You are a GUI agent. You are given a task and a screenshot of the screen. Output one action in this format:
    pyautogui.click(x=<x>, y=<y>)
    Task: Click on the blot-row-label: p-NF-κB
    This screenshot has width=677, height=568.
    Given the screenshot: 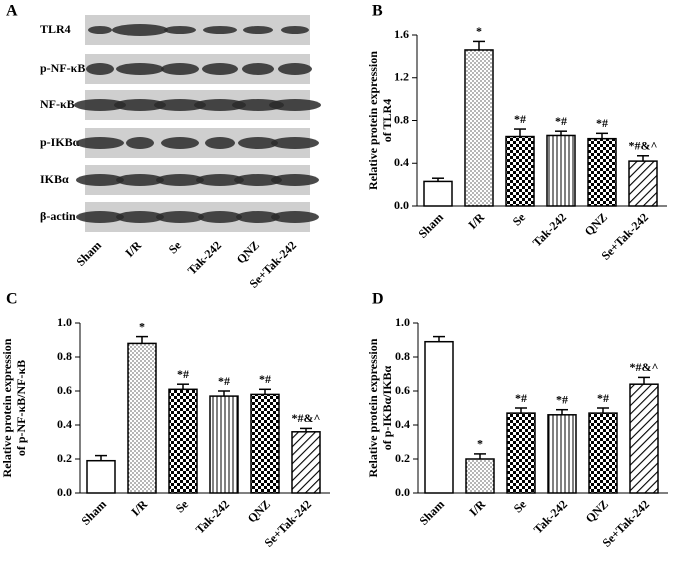 What is the action you would take?
    pyautogui.click(x=62, y=68)
    